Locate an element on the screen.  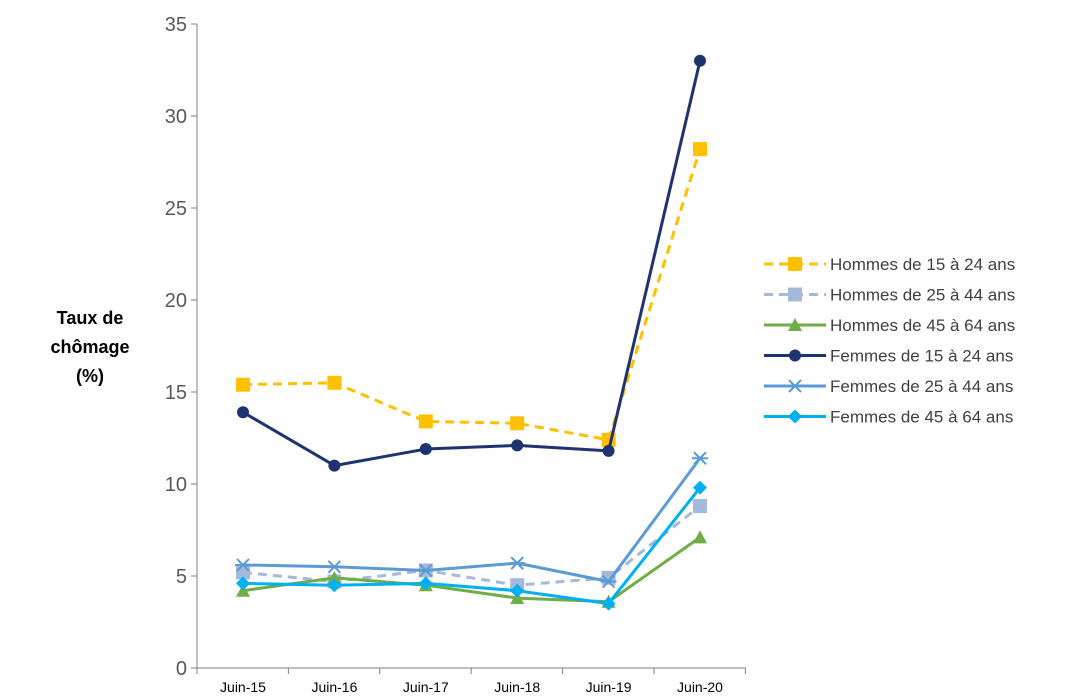
y-axis: 0 5 10 15 20 25 30 35 is located at coordinates (181, 347).